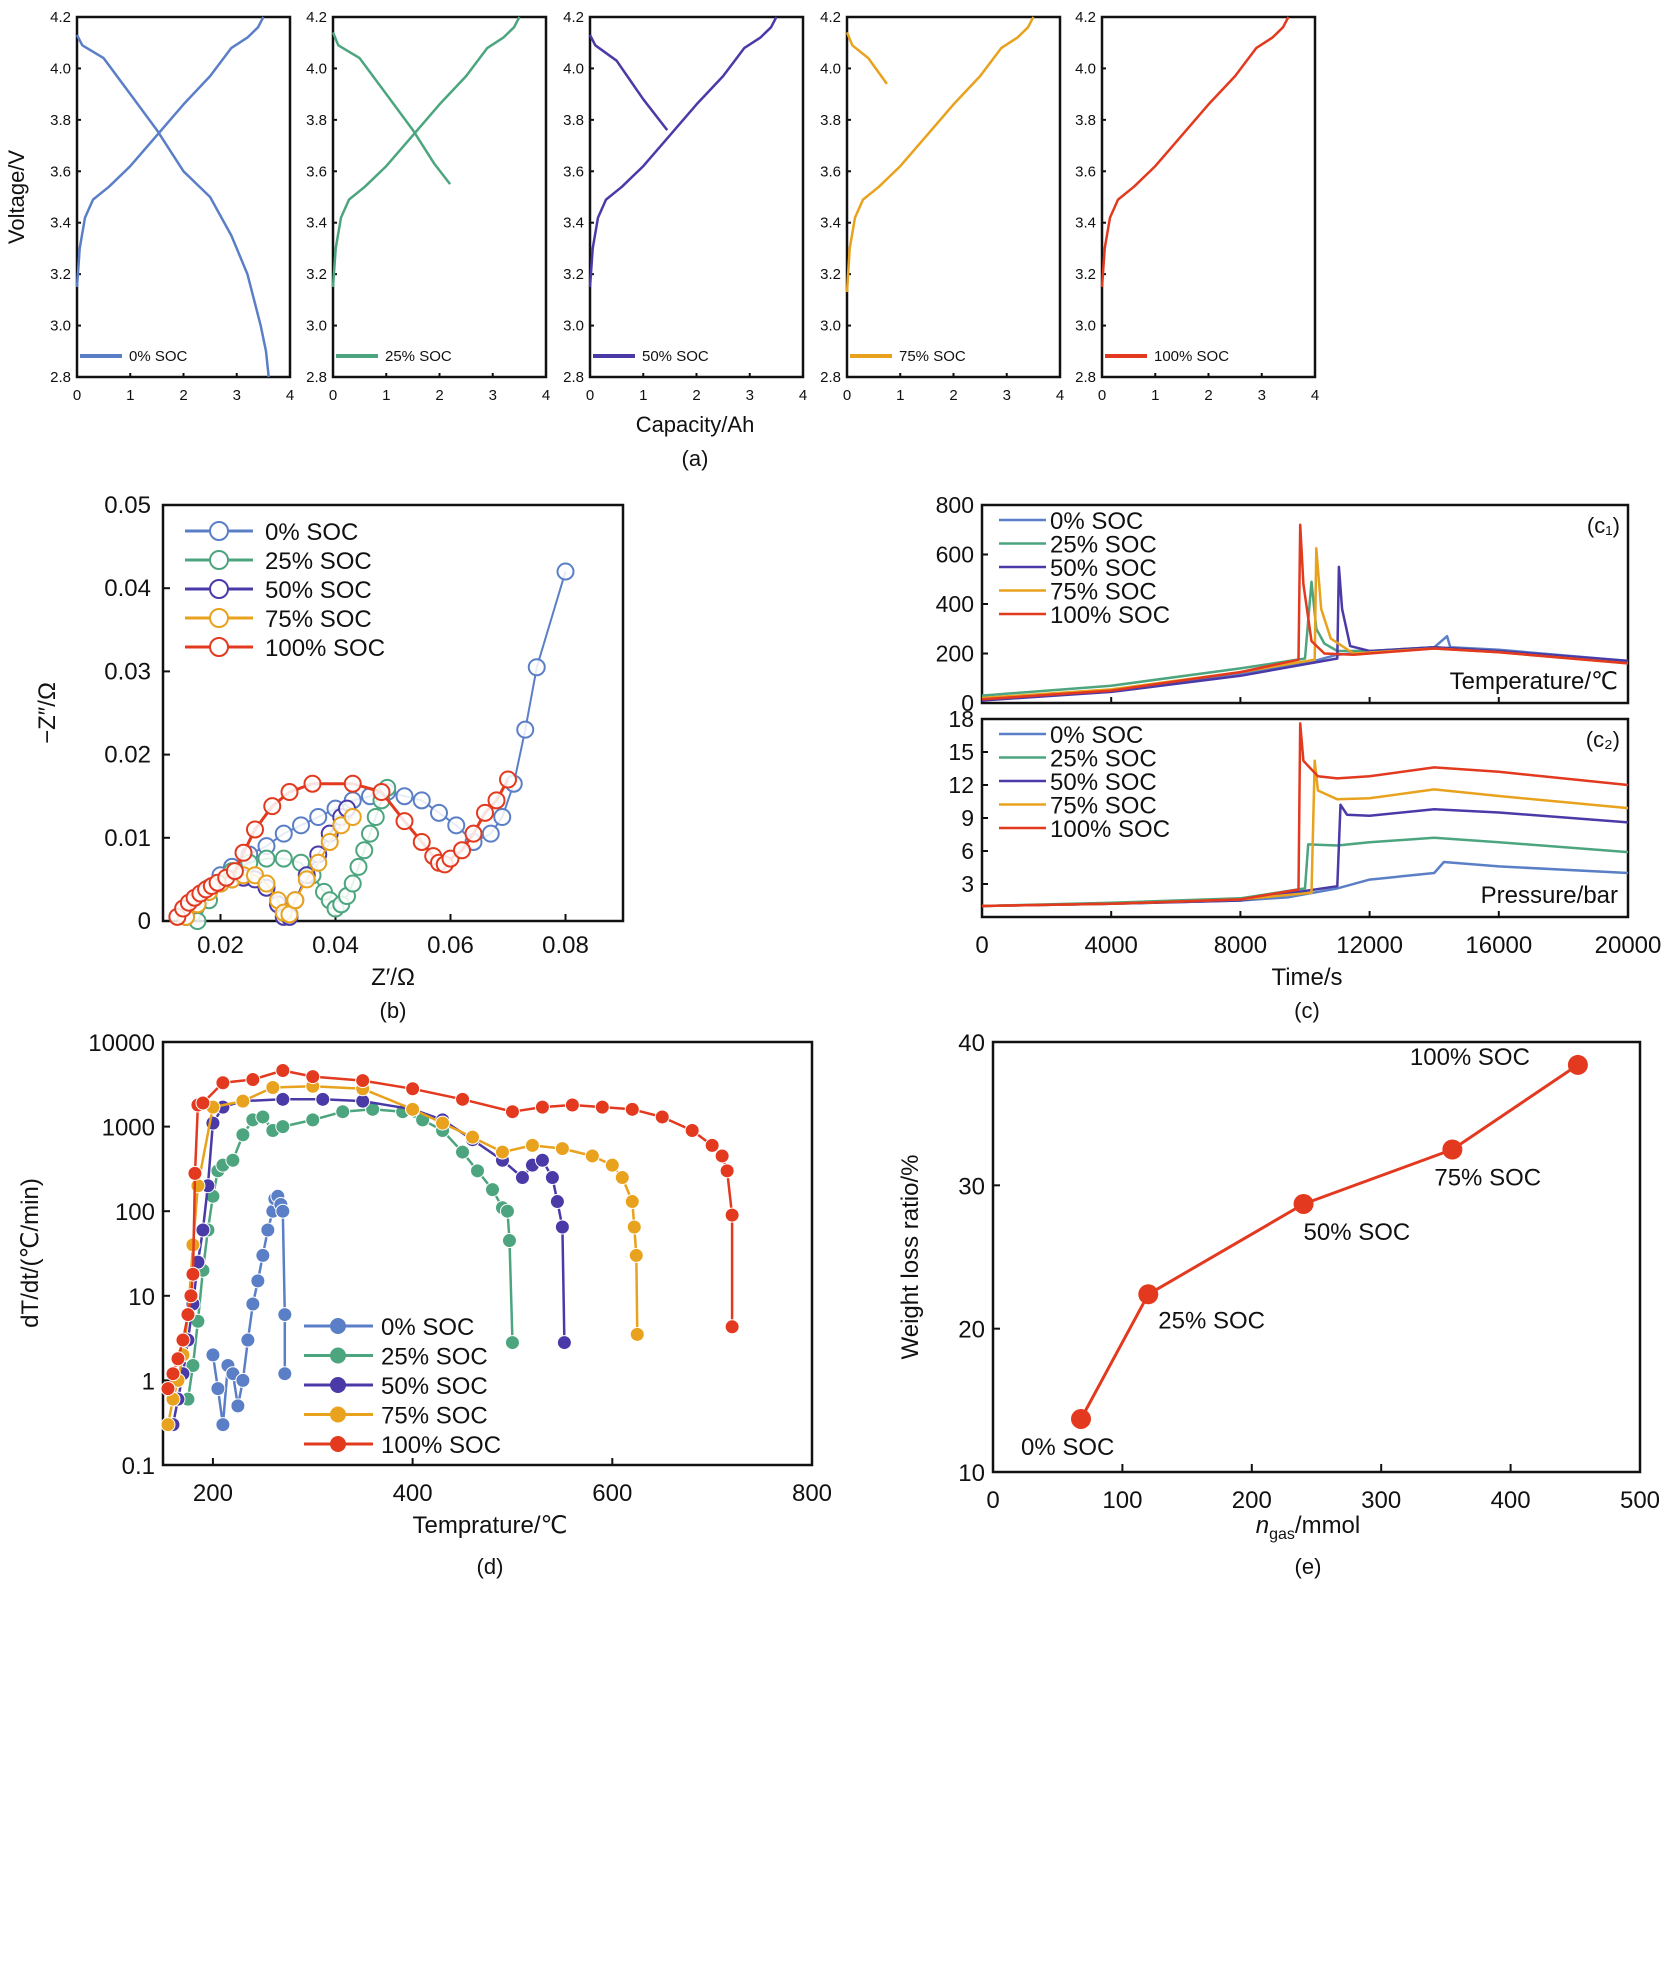  I want to click on y-tick-label: 9, so click(967, 818).